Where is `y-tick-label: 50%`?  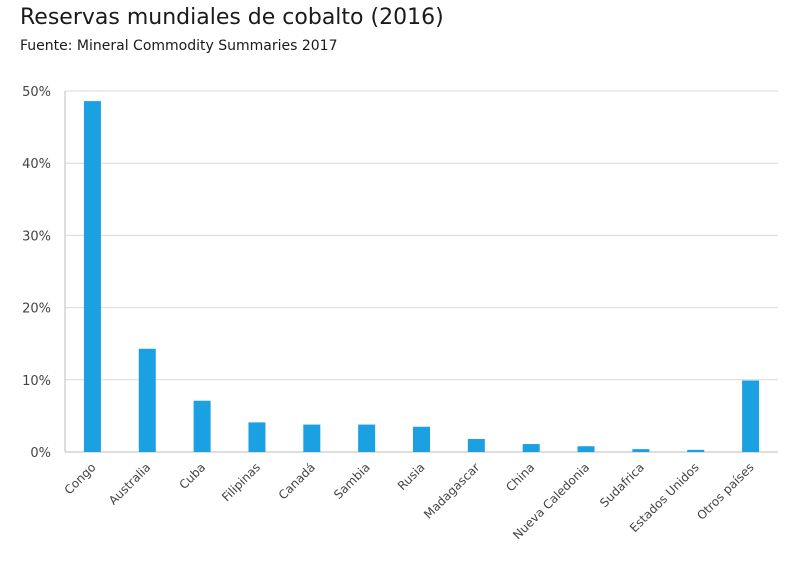 y-tick-label: 50% is located at coordinates (36, 92).